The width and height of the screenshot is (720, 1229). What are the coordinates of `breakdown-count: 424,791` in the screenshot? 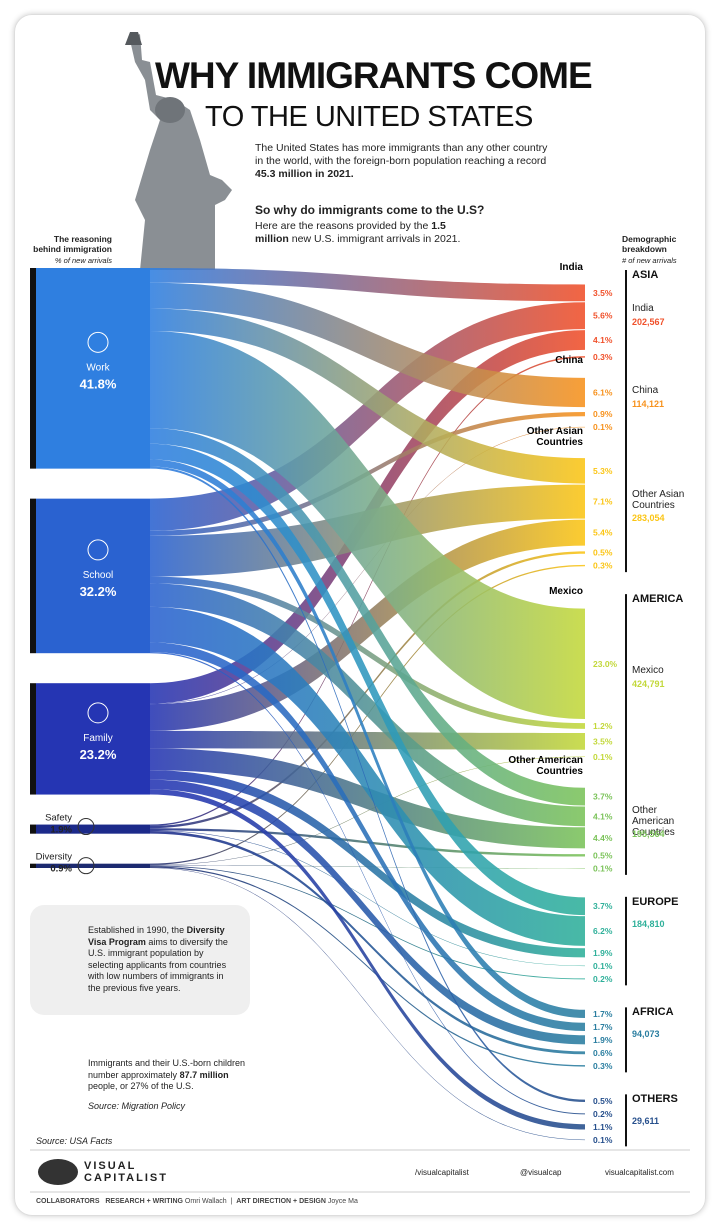 It's located at (648, 683).